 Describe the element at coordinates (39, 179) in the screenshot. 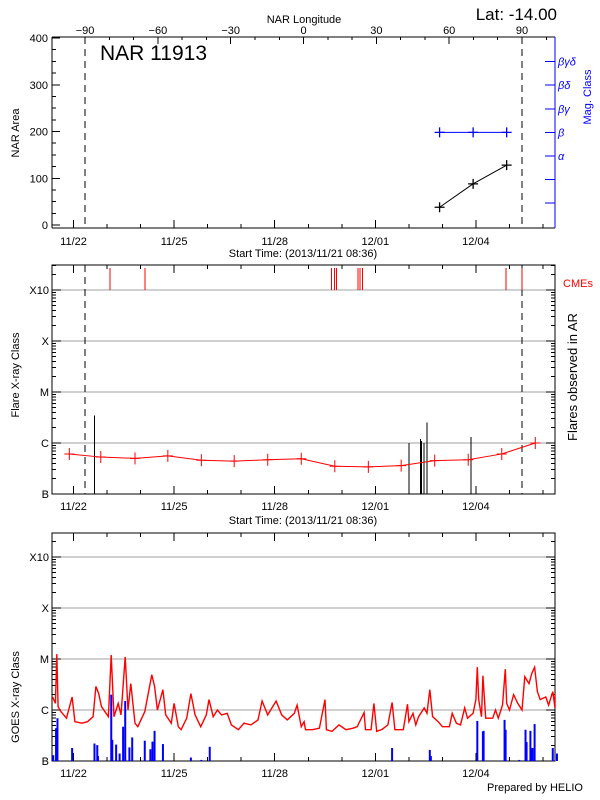

I see `y-tick-label: 100` at that location.